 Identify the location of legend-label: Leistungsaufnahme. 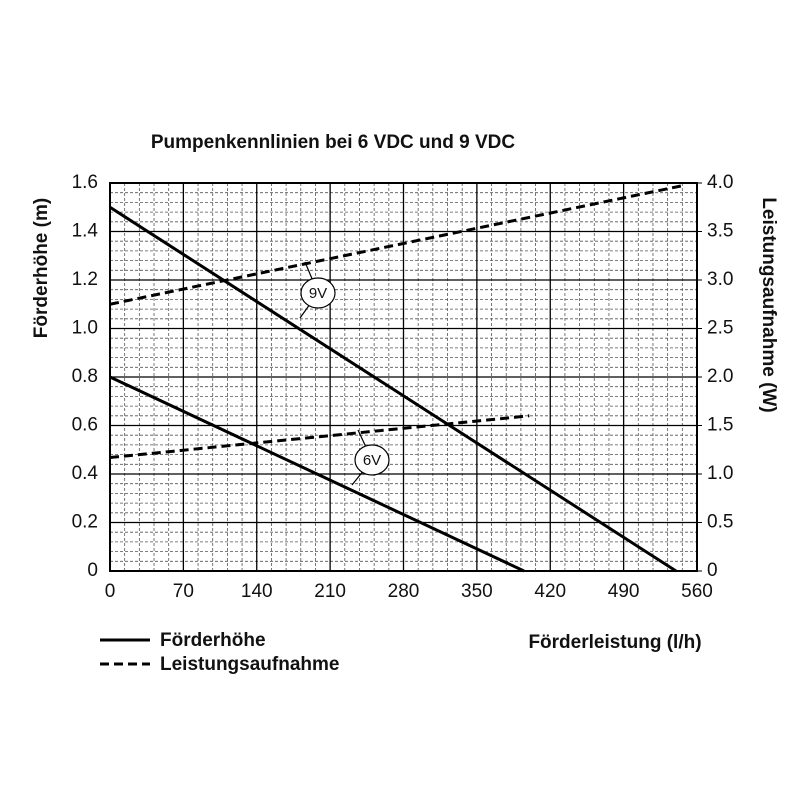
(249, 664).